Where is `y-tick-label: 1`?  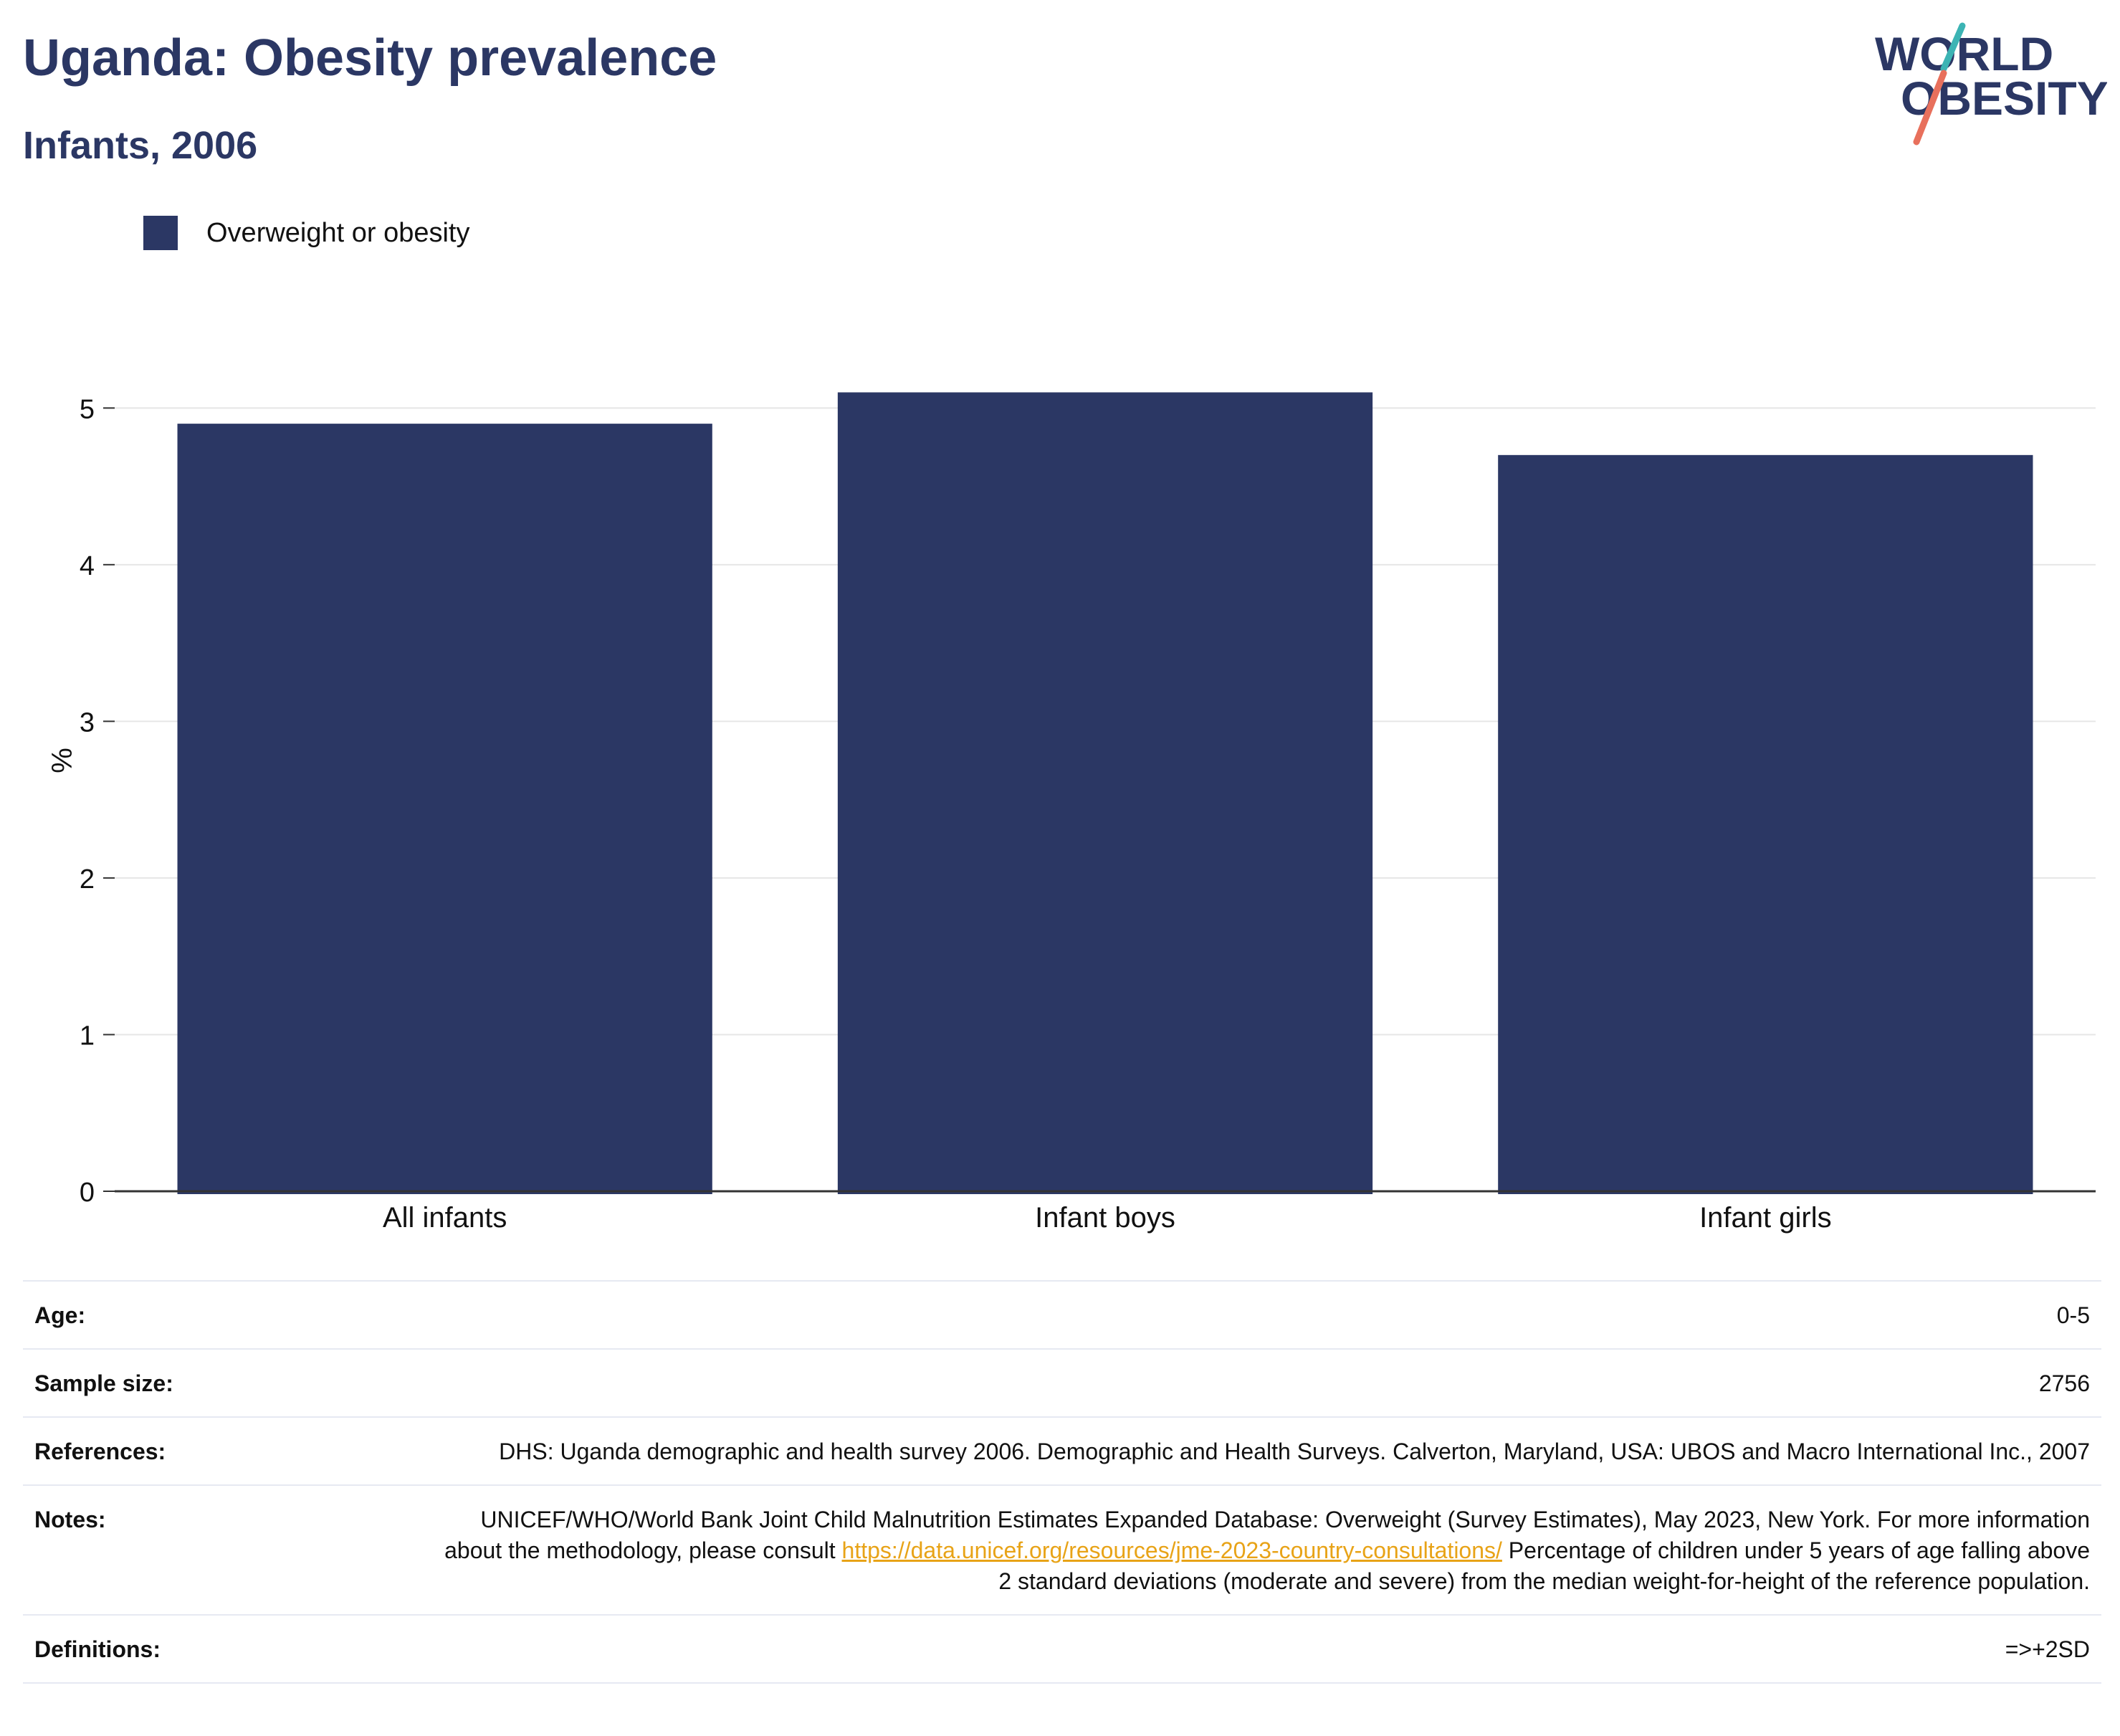
y-tick-label: 1 is located at coordinates (87, 1036).